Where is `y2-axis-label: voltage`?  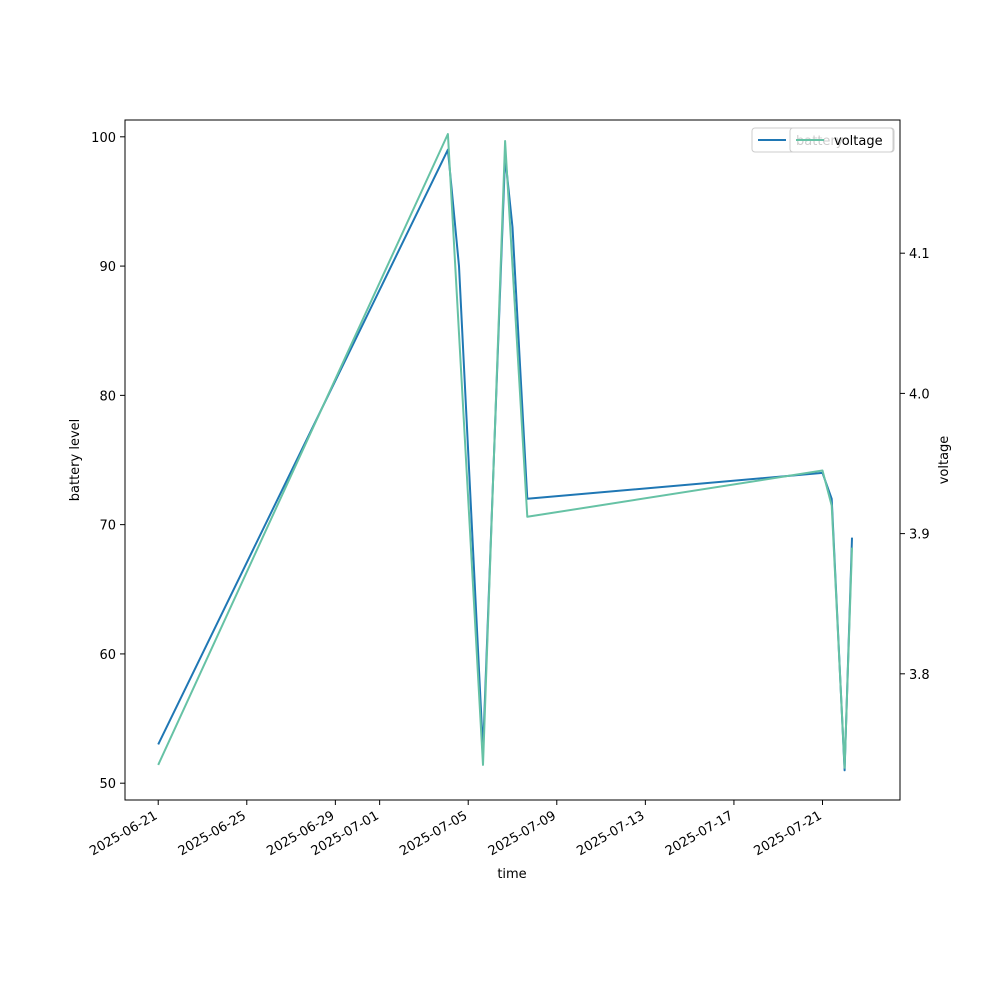
y2-axis-label: voltage is located at coordinates (944, 460).